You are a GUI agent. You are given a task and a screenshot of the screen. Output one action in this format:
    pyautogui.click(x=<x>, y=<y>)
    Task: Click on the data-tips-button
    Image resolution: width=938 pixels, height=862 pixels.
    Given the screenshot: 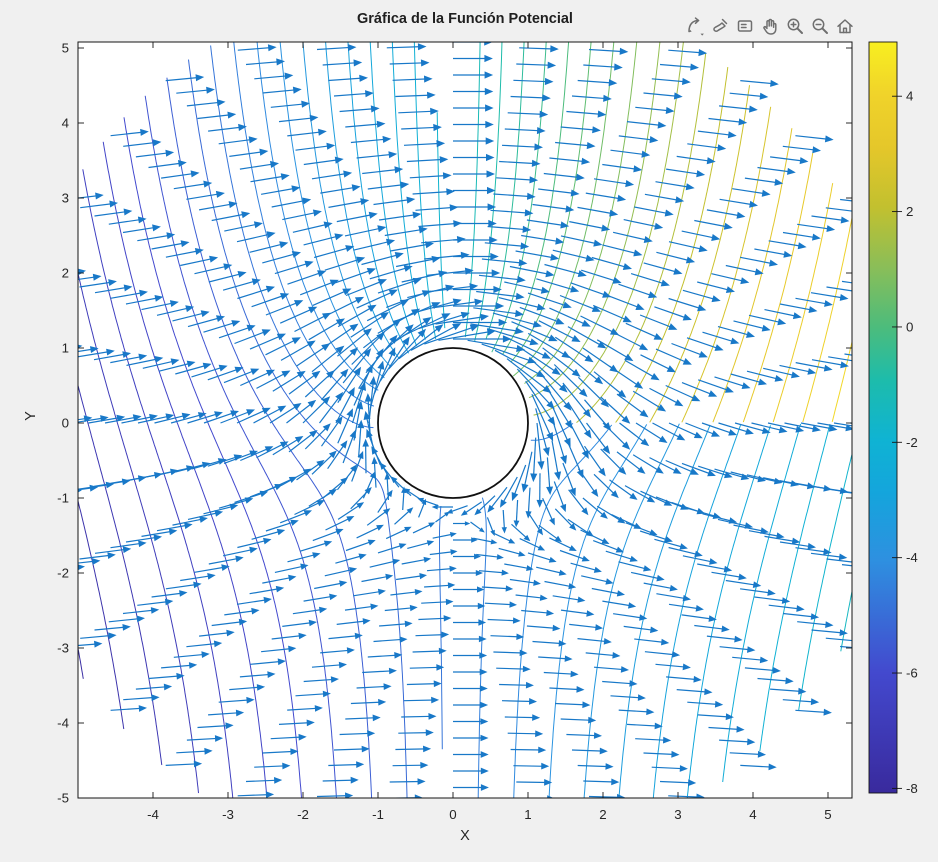 What is the action you would take?
    pyautogui.click(x=744, y=25)
    